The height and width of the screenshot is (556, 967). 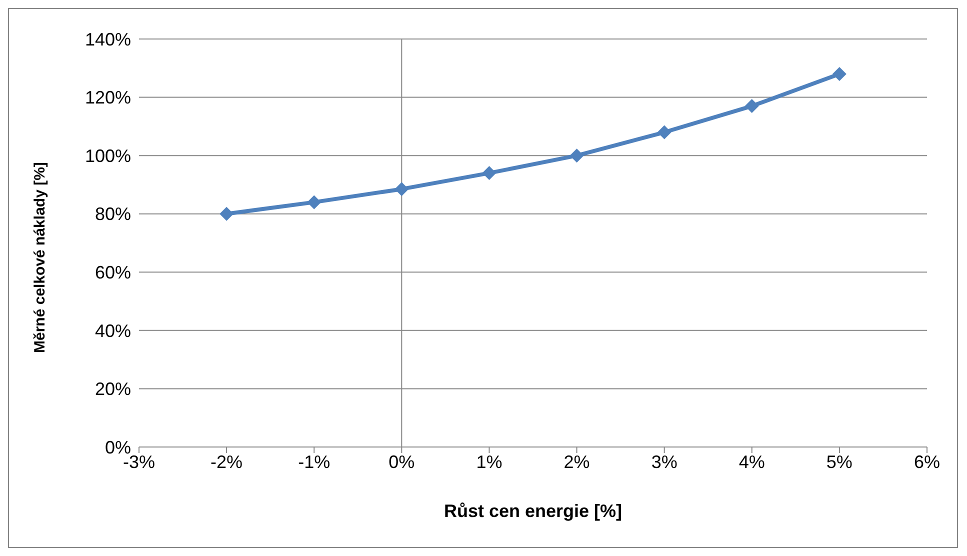 I want to click on x-tick-label: -1%, so click(x=314, y=462).